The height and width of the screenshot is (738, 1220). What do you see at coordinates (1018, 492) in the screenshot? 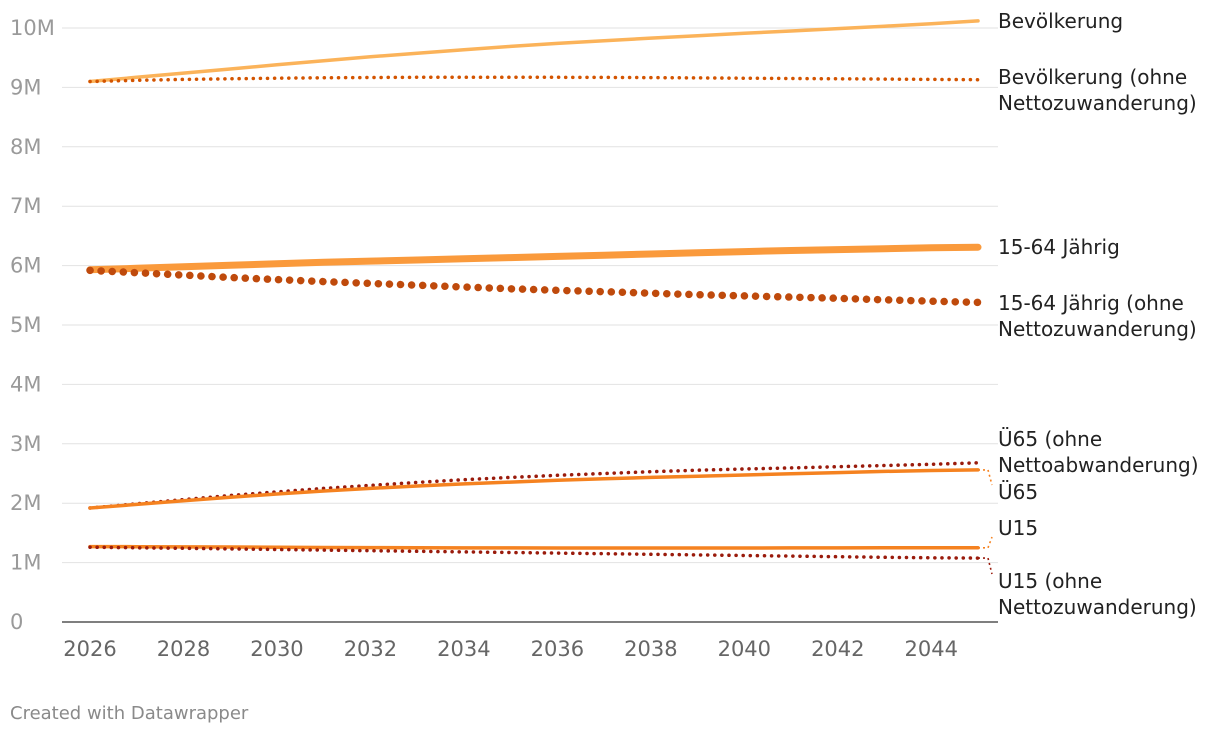
I see `series-label: Ü65` at bounding box center [1018, 492].